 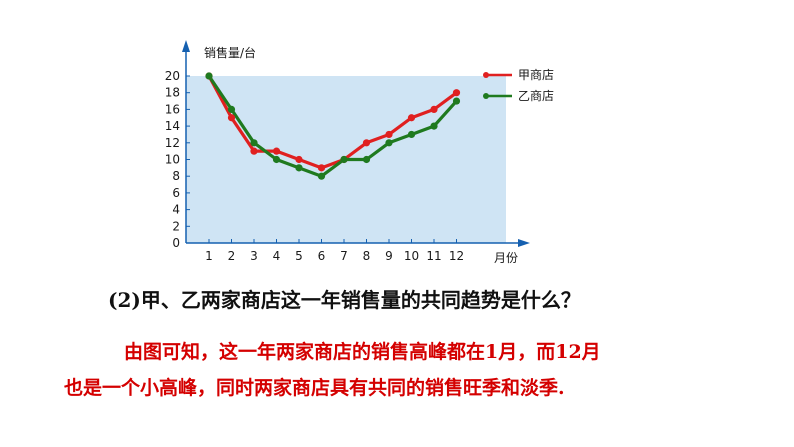 I want to click on y-tick-label: 2, so click(x=176, y=226).